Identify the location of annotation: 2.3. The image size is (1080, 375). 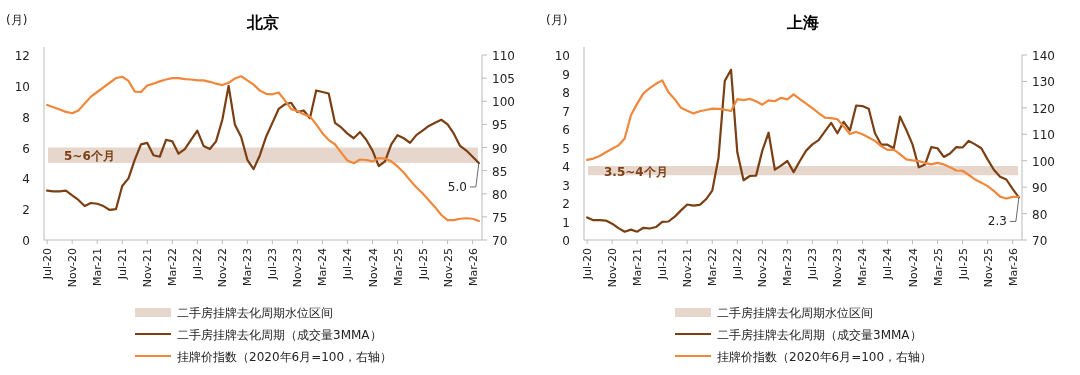
(997, 221).